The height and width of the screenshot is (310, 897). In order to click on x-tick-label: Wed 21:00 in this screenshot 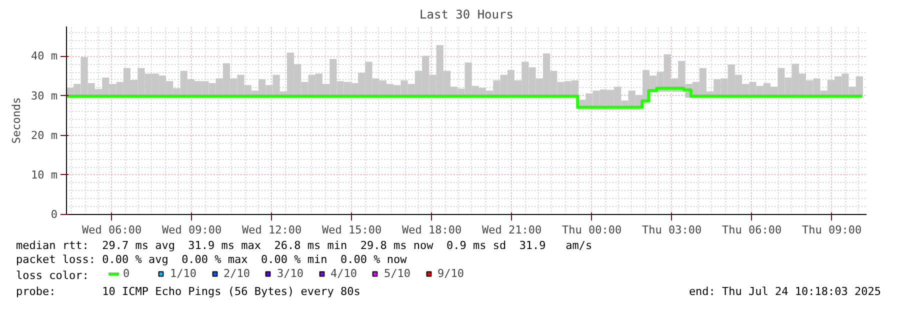, I will do `click(512, 230)`.